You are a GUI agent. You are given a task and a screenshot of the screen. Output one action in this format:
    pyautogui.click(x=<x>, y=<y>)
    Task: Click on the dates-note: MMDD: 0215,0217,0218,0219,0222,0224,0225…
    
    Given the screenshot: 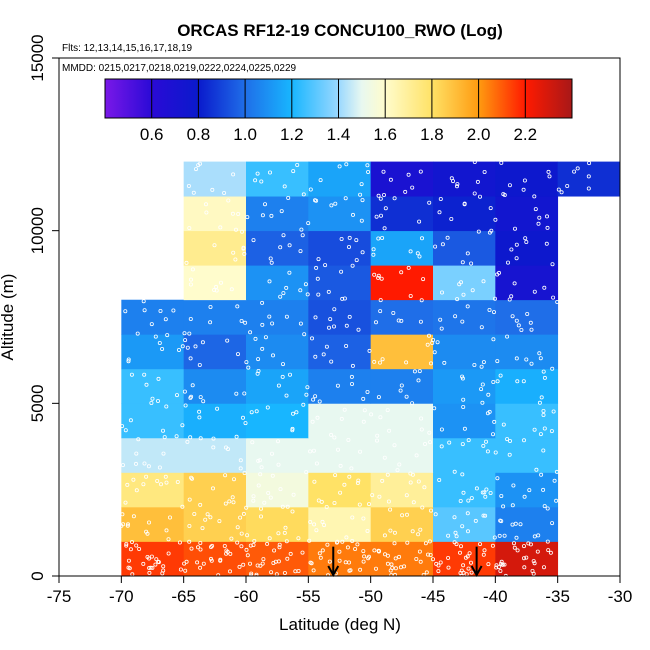 What is the action you would take?
    pyautogui.click(x=179, y=68)
    